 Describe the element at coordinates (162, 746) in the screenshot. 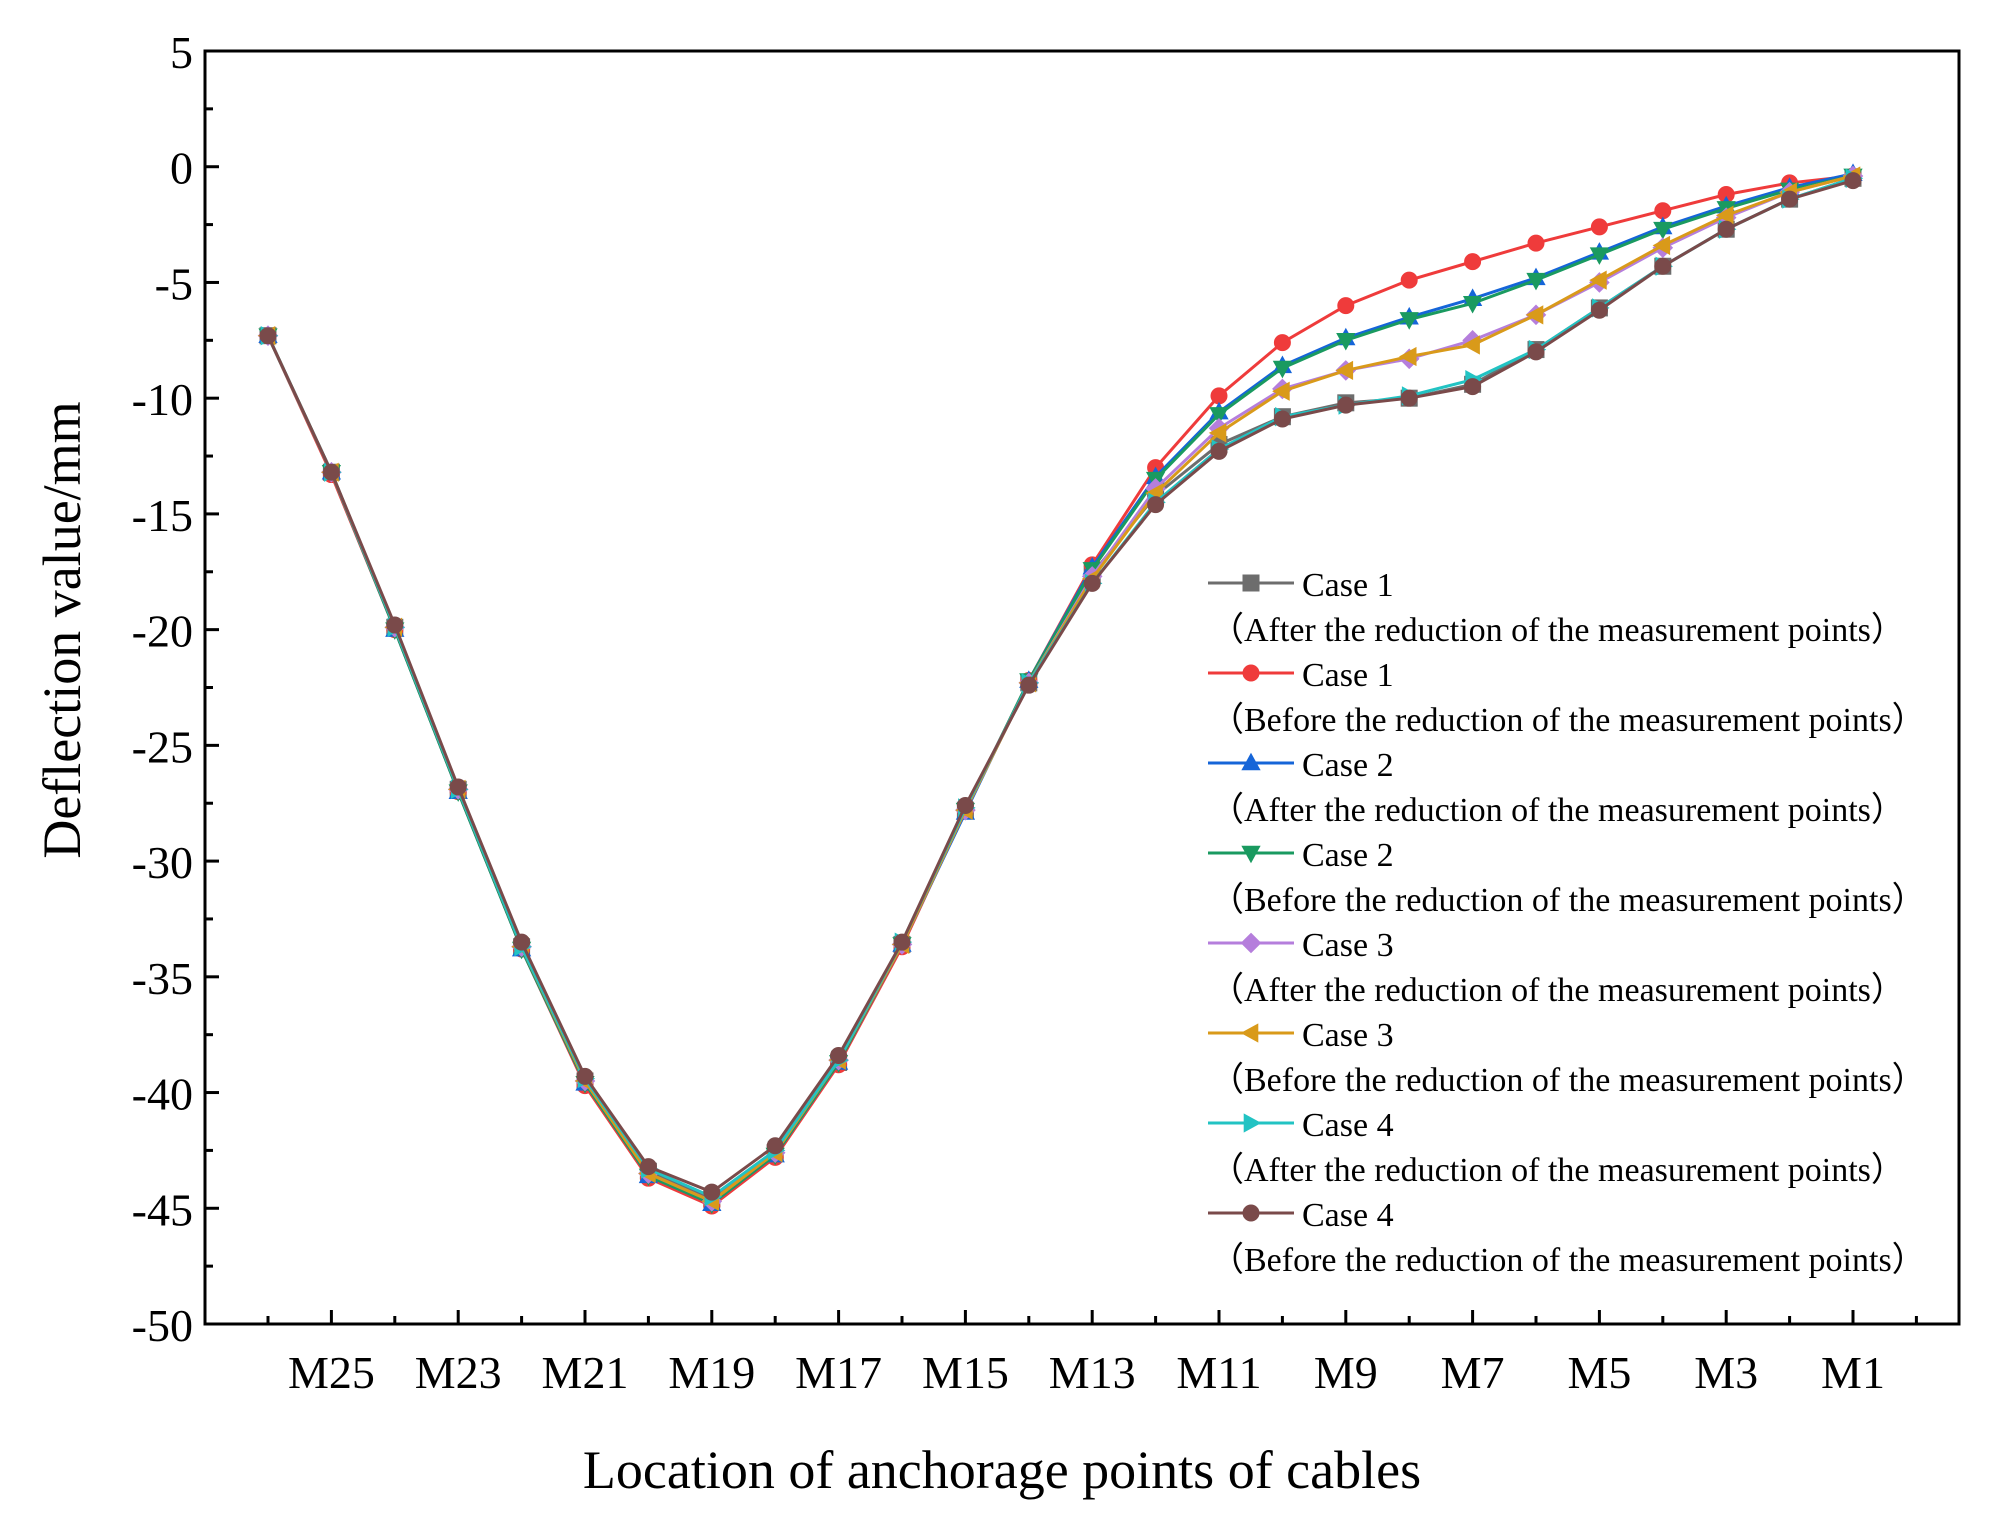

I see `y-tick-label: -25` at that location.